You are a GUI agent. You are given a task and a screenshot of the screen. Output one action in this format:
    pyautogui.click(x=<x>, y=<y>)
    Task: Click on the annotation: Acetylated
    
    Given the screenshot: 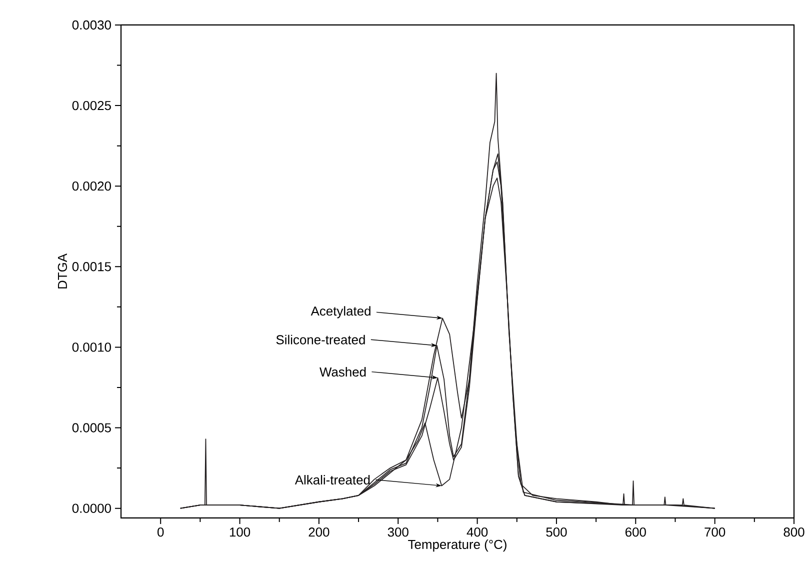 What is the action you would take?
    pyautogui.click(x=340, y=312)
    